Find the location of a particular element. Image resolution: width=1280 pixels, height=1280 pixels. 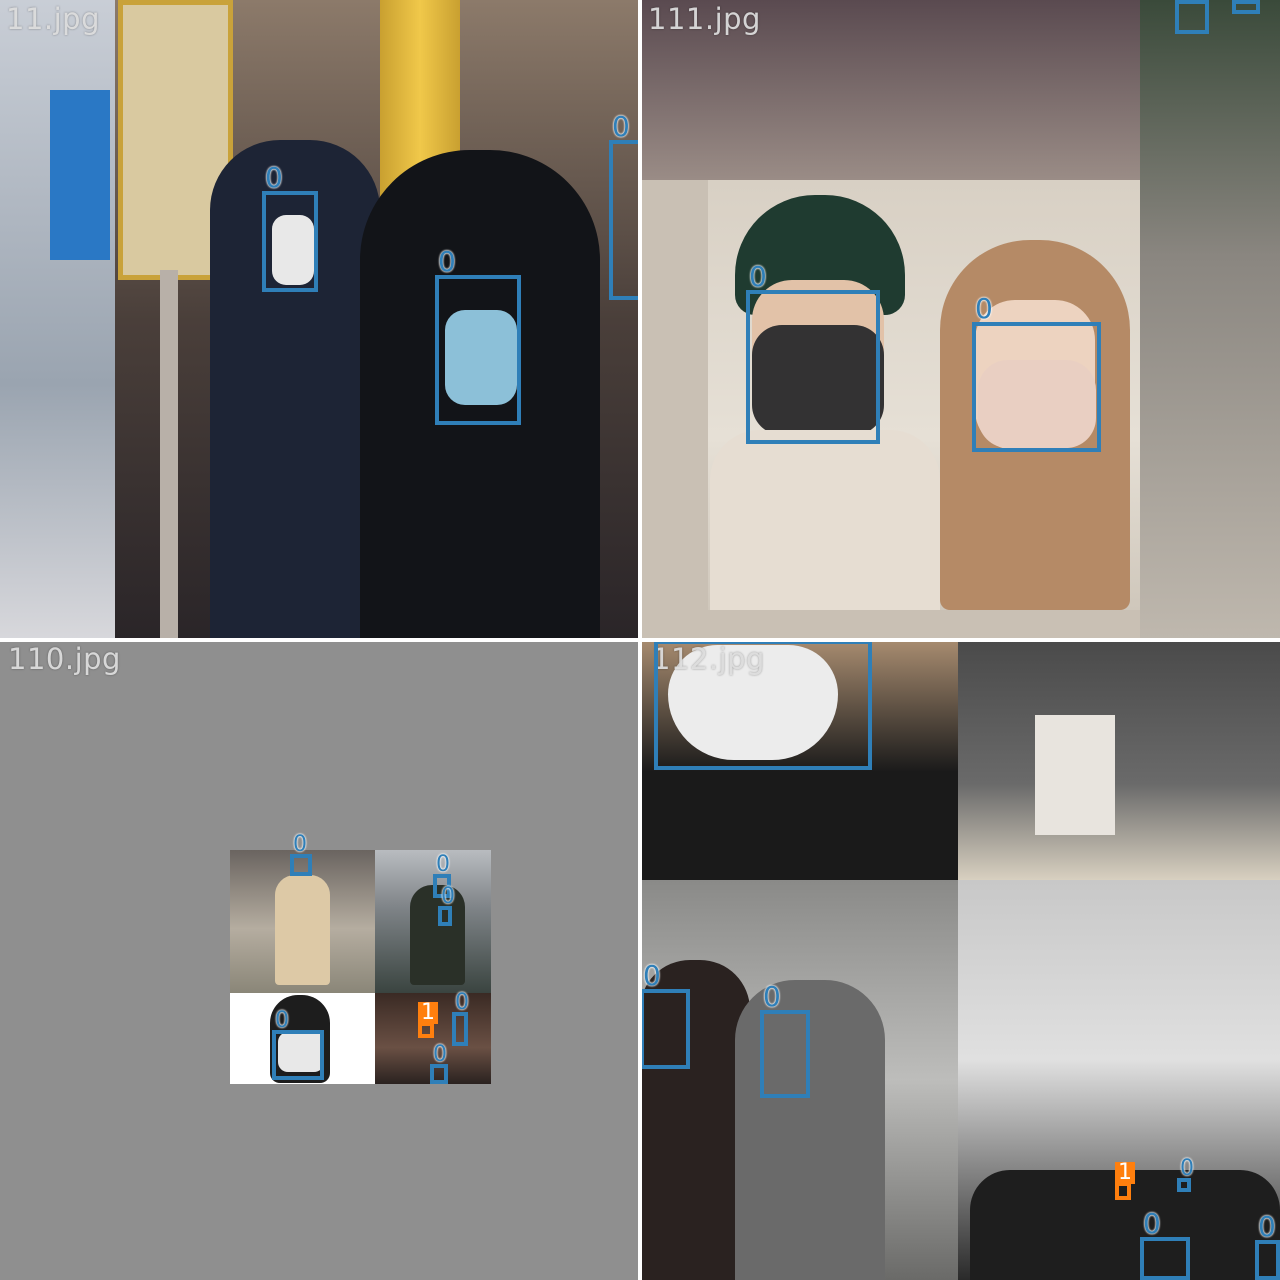

face-mask-white is located at coordinates (293, 250).